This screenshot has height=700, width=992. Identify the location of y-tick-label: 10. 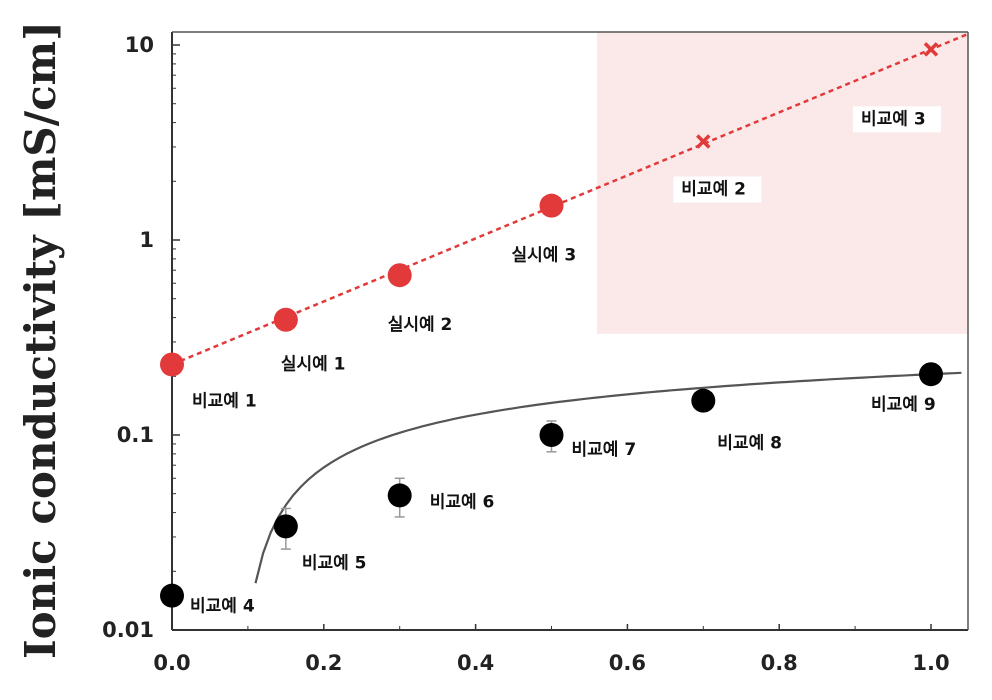
(139, 45).